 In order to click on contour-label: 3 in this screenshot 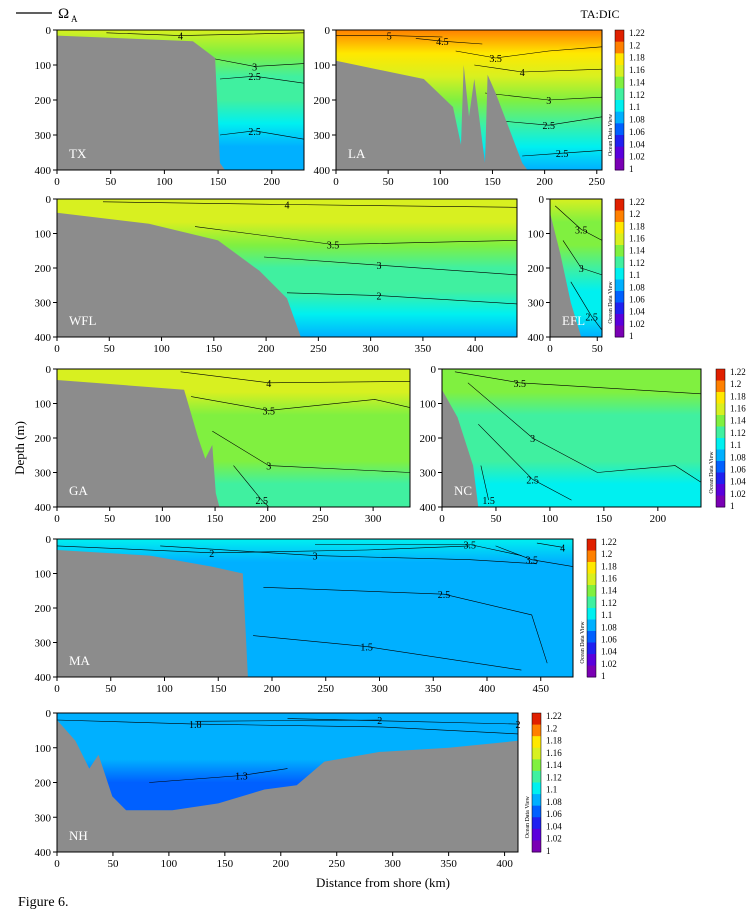, I will do `click(315, 557)`.